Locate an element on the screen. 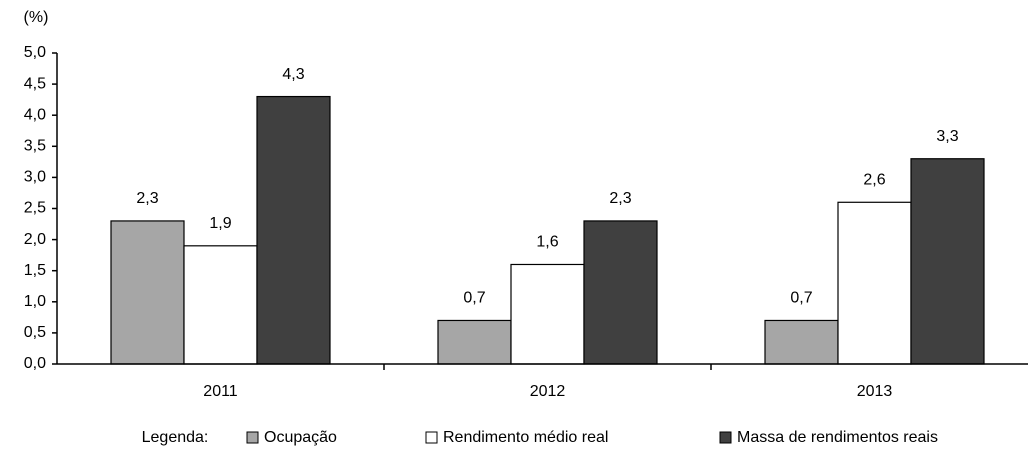 The image size is (1028, 455). y-tick-label: 0,5 is located at coordinates (35, 332).